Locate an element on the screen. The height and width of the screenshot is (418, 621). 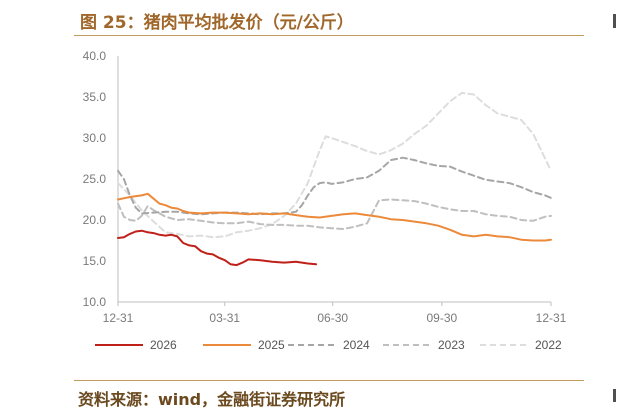
legend-label-2023: 2023 is located at coordinates (451, 345).